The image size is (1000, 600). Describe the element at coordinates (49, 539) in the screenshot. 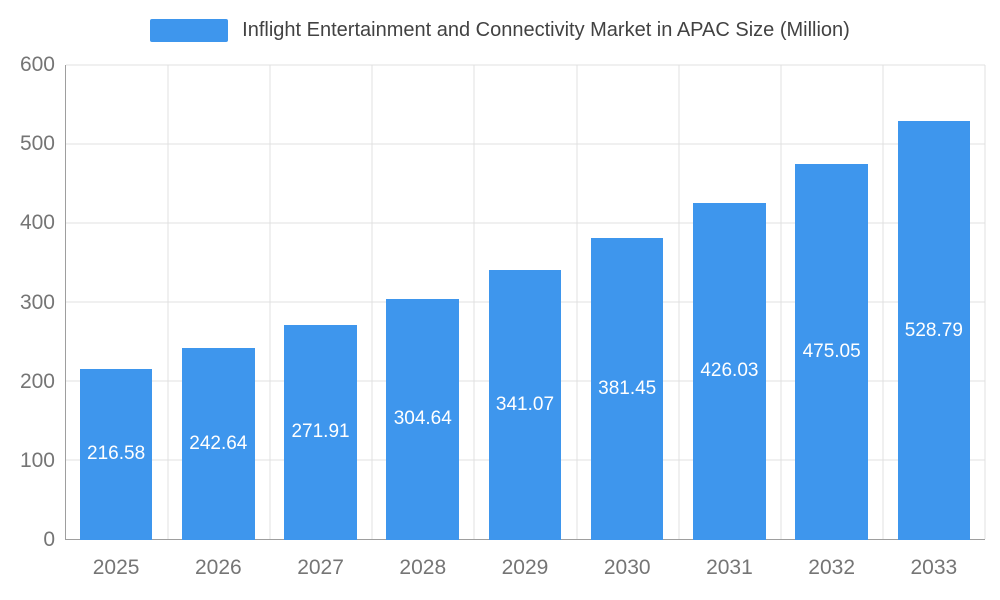

I see `y-tick-label: 0` at that location.